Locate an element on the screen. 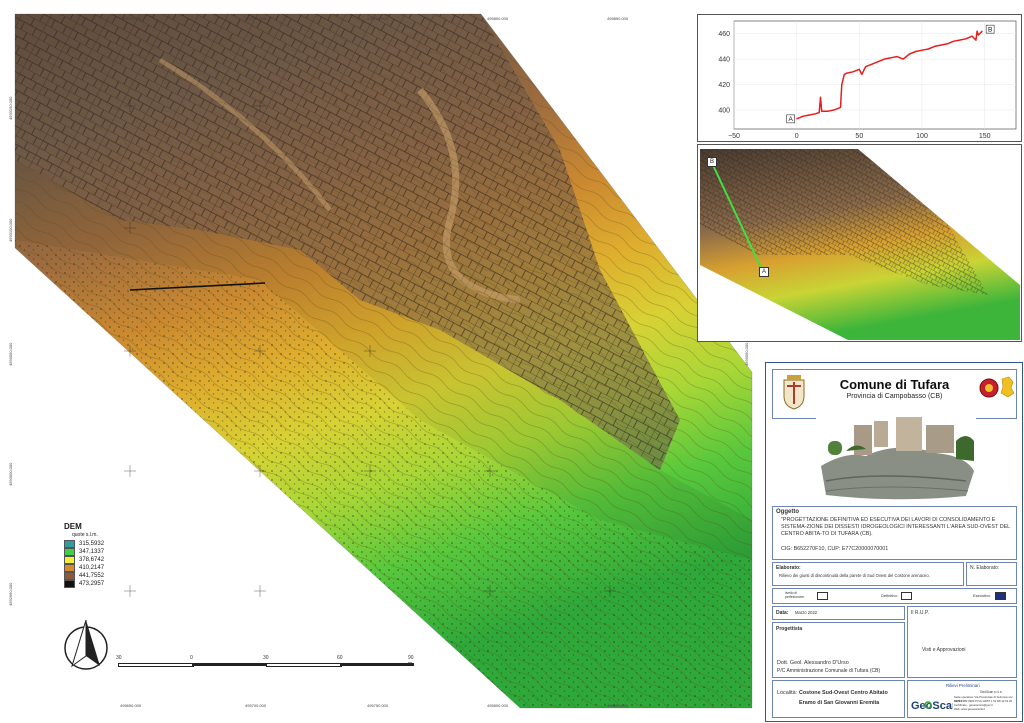 Image resolution: width=1024 pixels, height=723 pixels. coord-top-2: 495700.000 is located at coordinates (256, 18).